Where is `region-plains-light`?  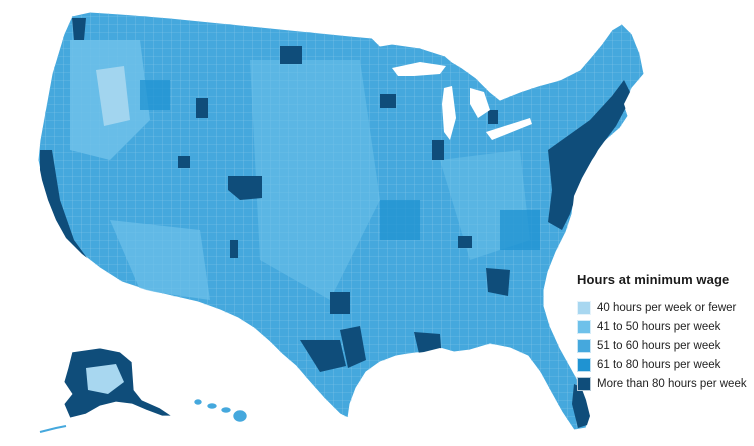 region-plains-light is located at coordinates (315, 180).